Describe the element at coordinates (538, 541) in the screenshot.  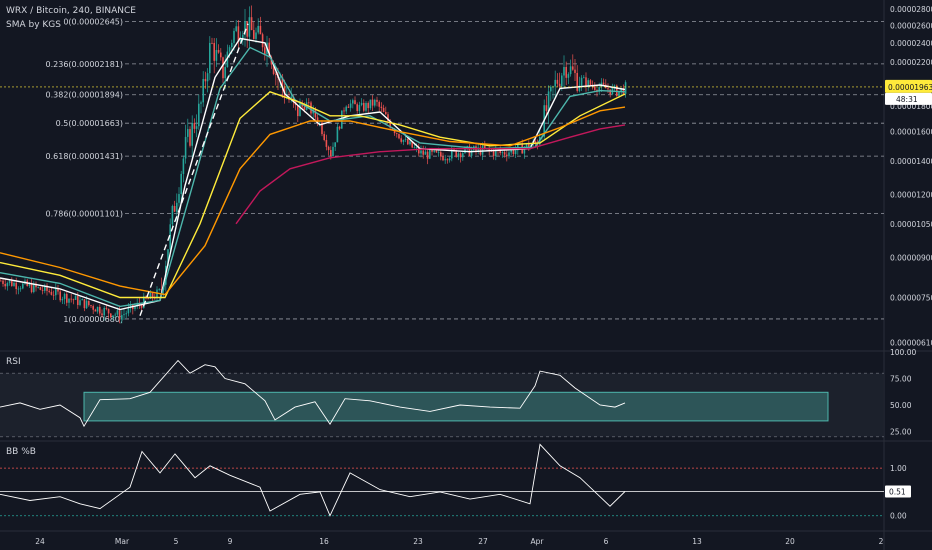
I see `time-tick-label: Apr` at that location.